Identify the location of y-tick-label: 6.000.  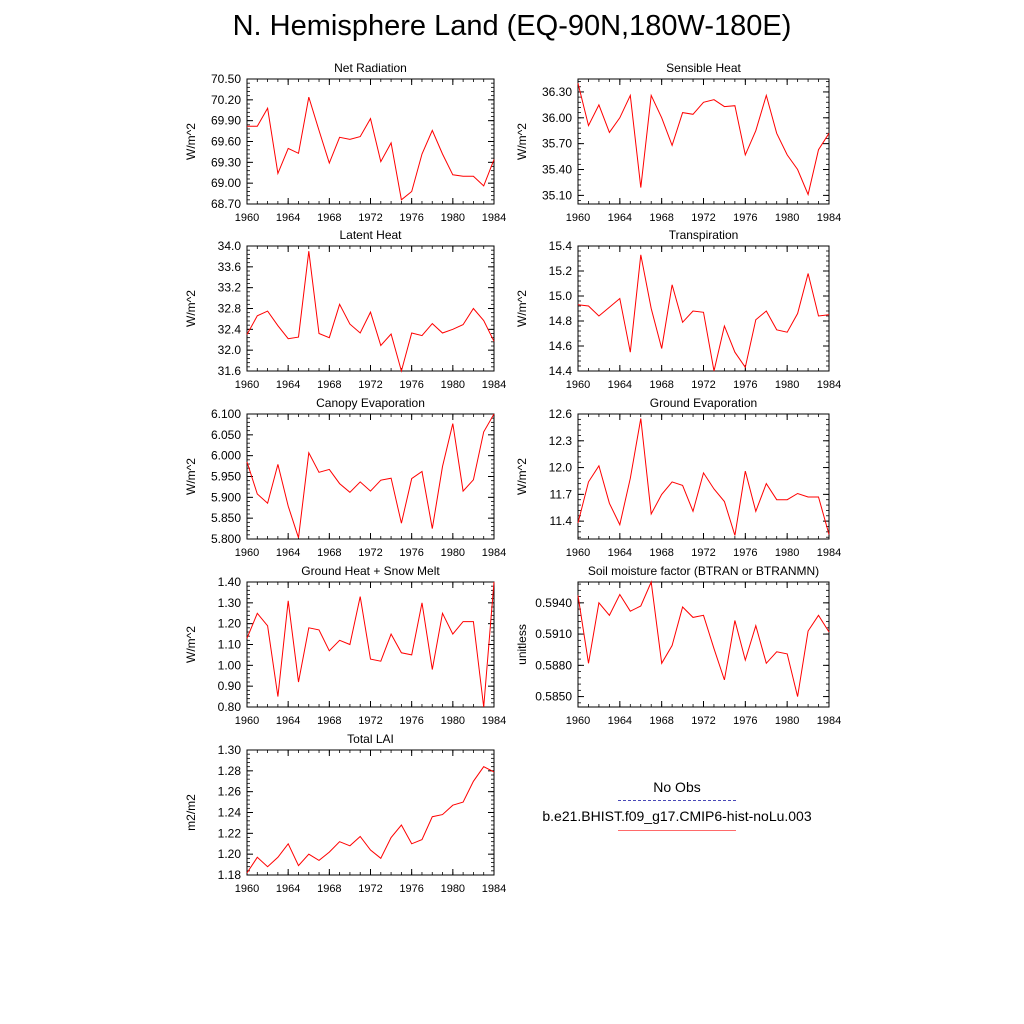
(226, 456).